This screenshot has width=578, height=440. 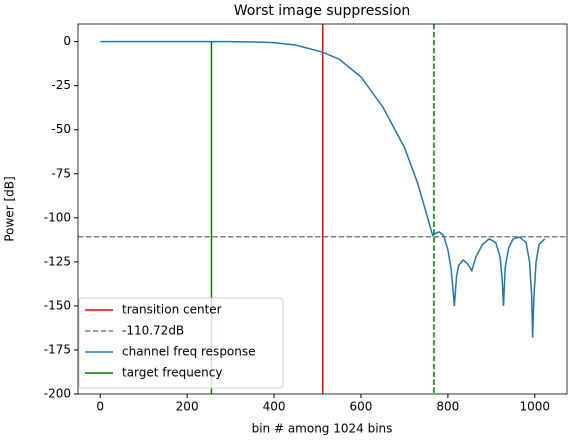 What do you see at coordinates (322, 11) in the screenshot?
I see `chart-title: Worst image suppression` at bounding box center [322, 11].